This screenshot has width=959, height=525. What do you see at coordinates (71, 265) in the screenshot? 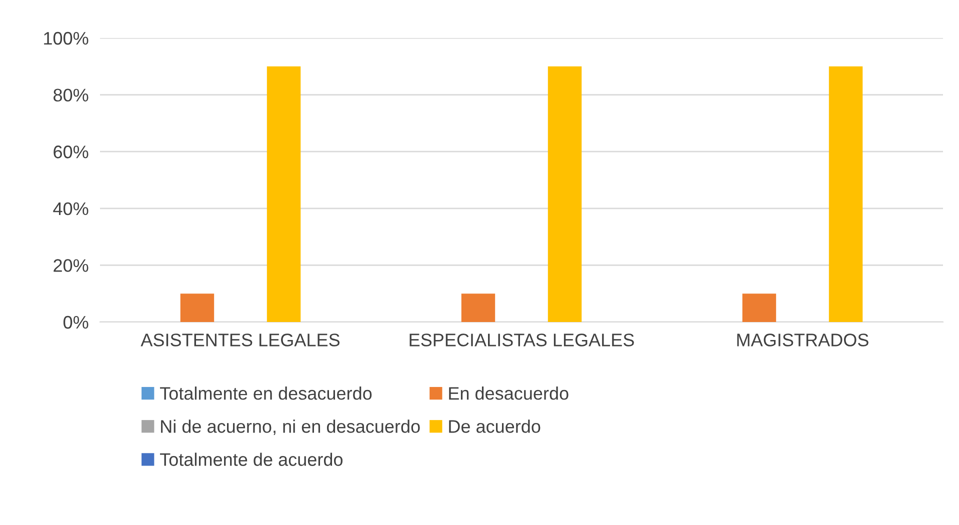
I see `y-tick-label: 20%` at bounding box center [71, 265].